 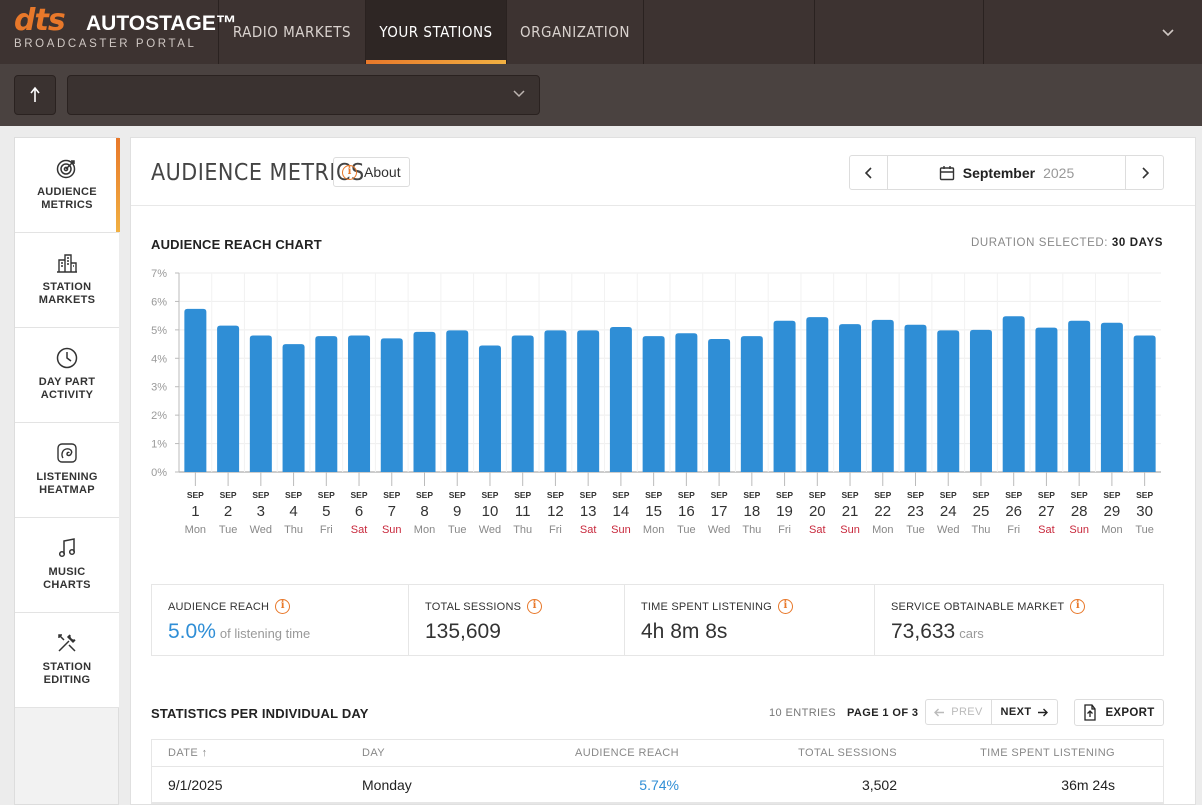 What do you see at coordinates (392, 511) in the screenshot?
I see `x-day-label: 7` at bounding box center [392, 511].